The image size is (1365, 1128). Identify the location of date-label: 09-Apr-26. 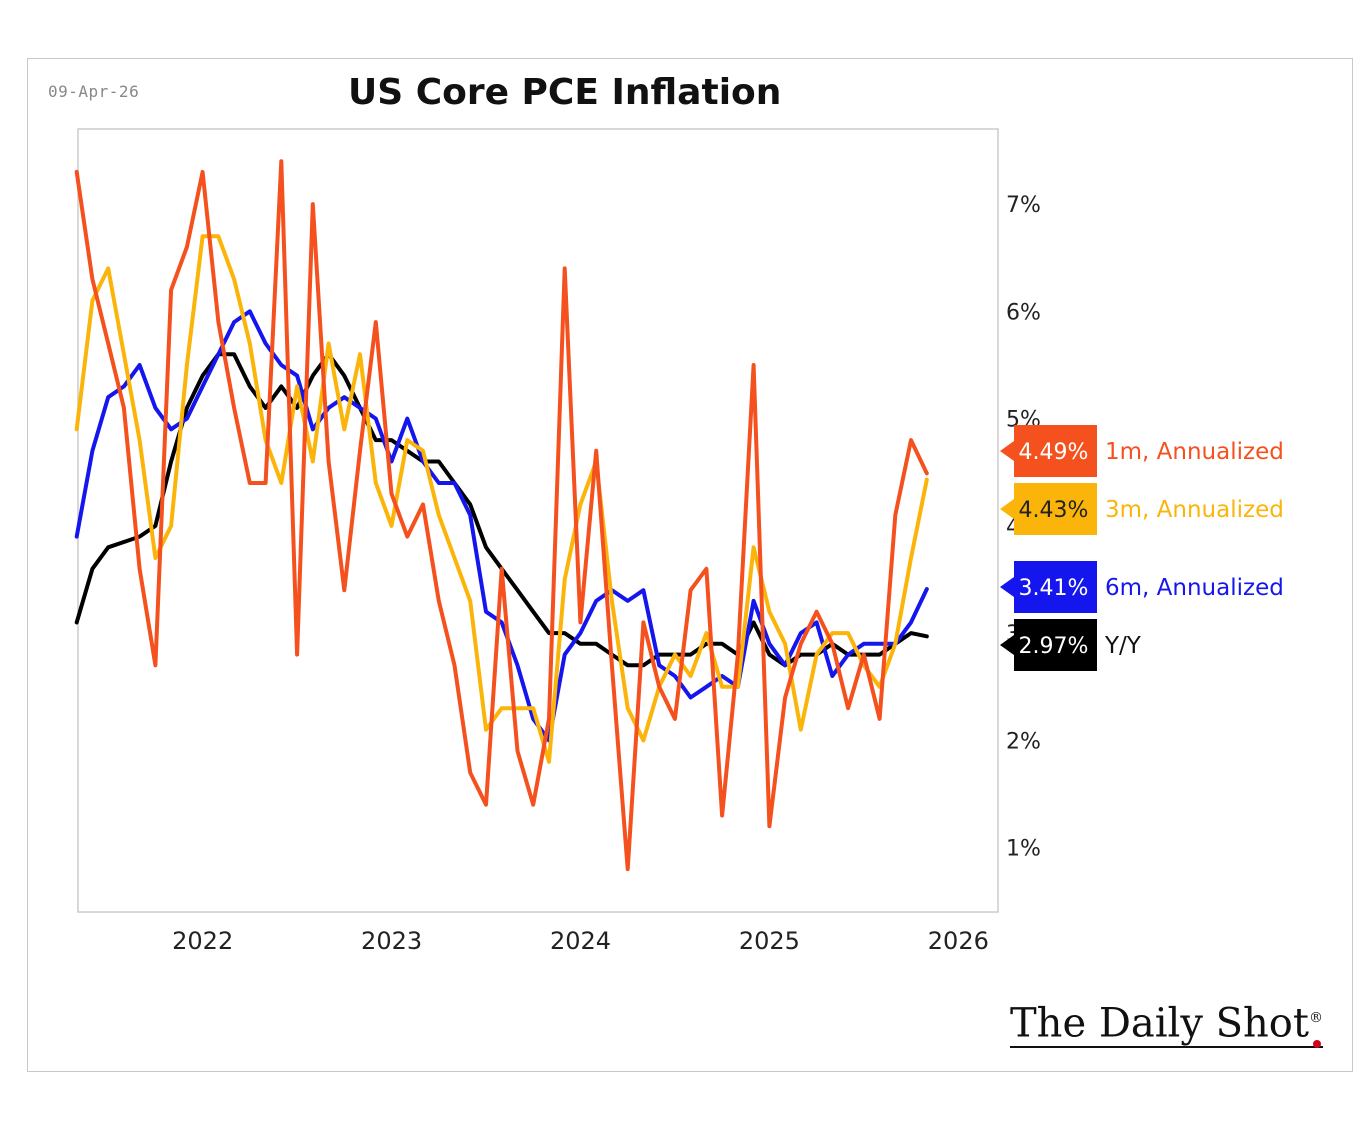
(94, 91).